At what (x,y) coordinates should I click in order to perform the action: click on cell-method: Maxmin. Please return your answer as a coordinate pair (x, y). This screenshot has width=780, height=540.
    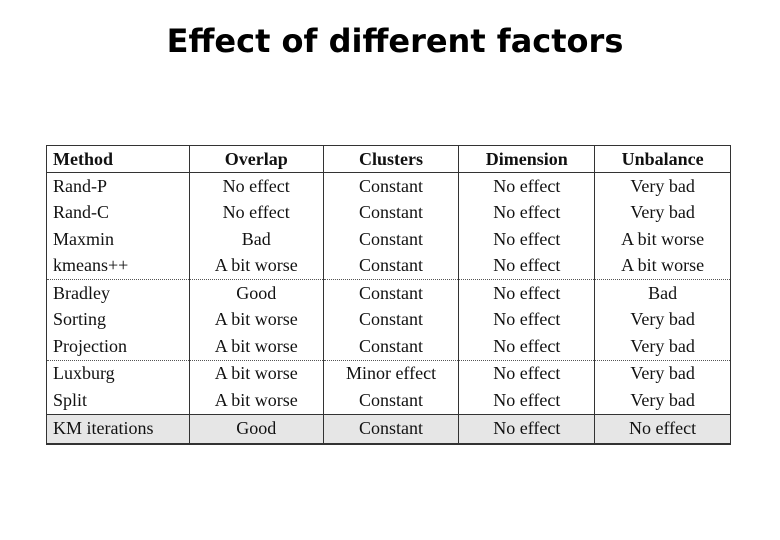
    Looking at the image, I should click on (83, 238).